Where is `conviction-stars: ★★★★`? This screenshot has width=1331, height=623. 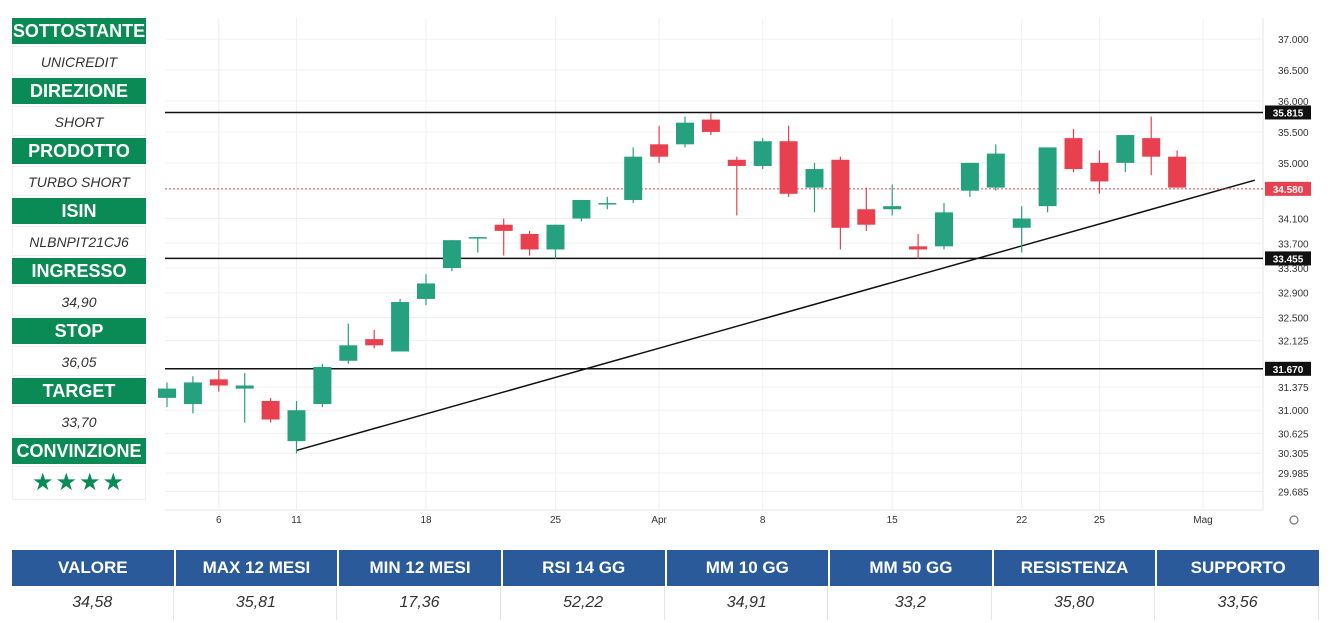 conviction-stars: ★★★★ is located at coordinates (79, 483).